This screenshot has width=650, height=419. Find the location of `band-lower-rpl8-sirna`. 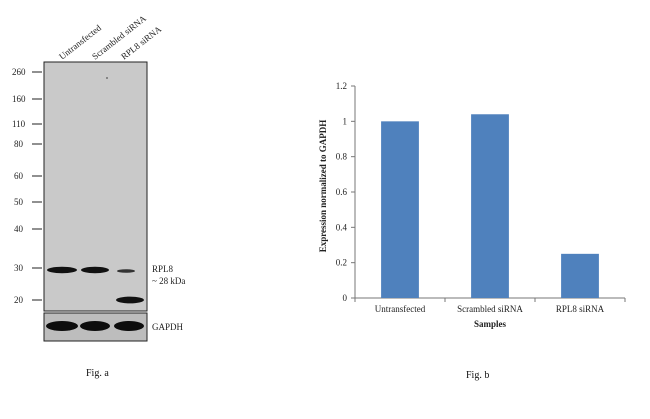

band-lower-rpl8-sirna is located at coordinates (130, 300).